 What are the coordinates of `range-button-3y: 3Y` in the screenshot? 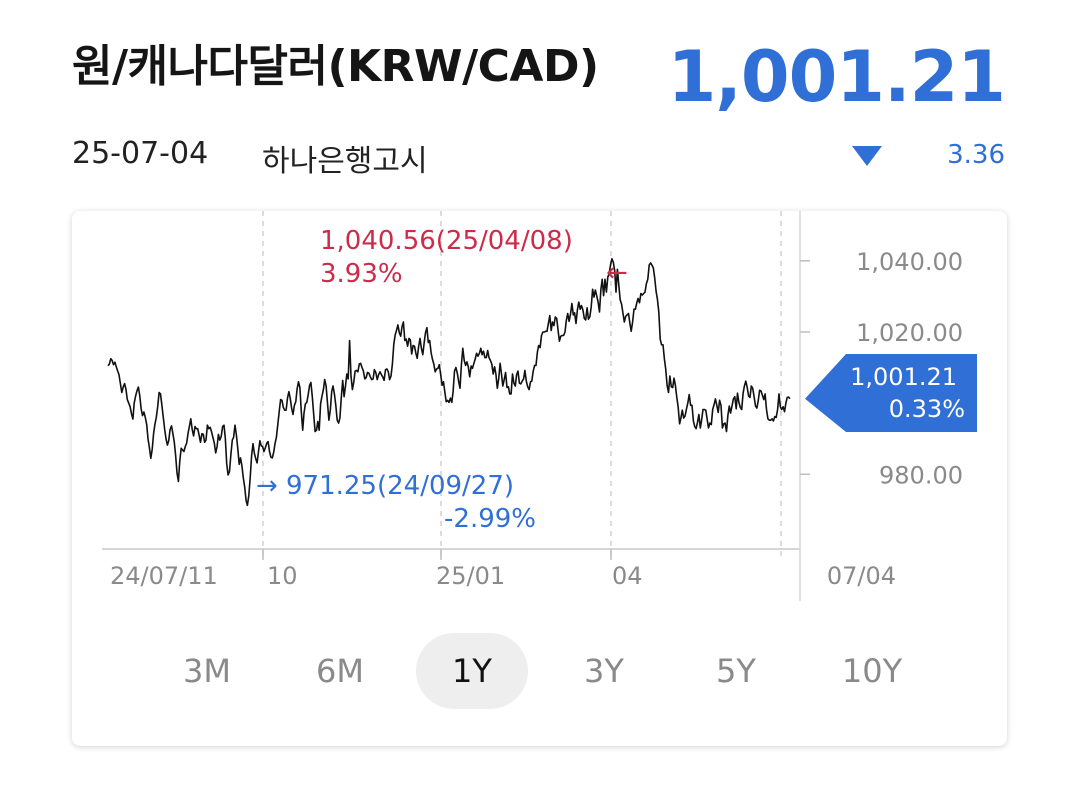 It's located at (604, 671).